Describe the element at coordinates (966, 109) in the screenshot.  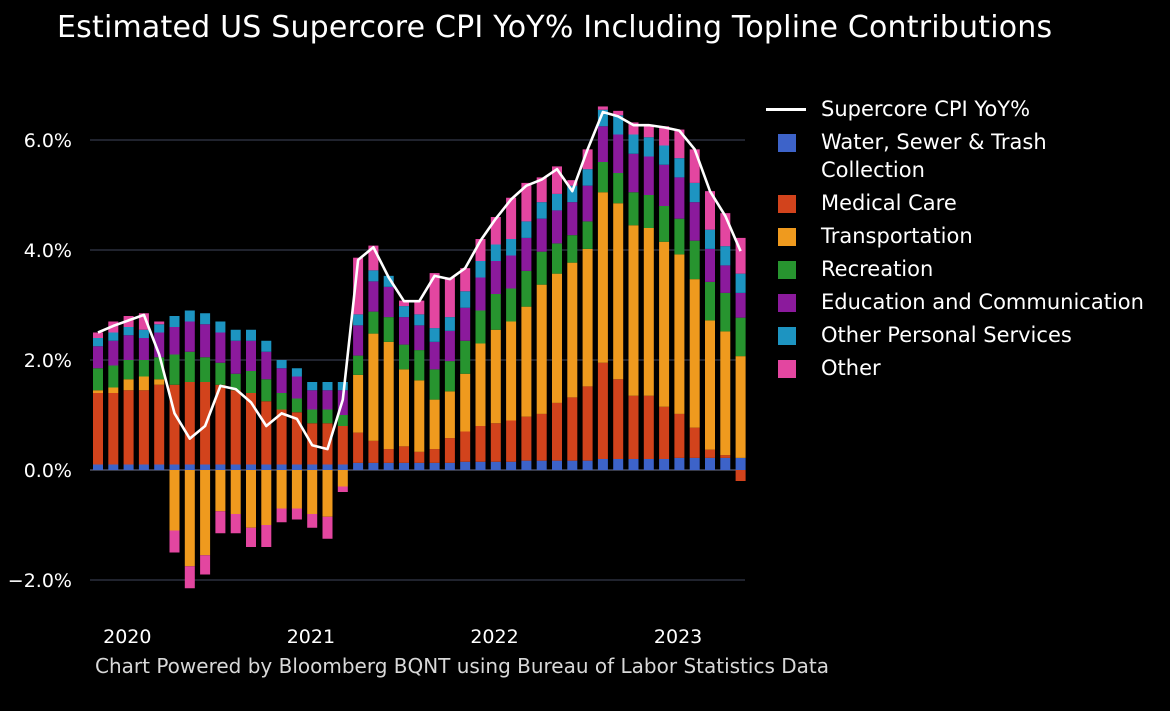
I see `legend-item-supercore: Supercore CPI YoY%` at that location.